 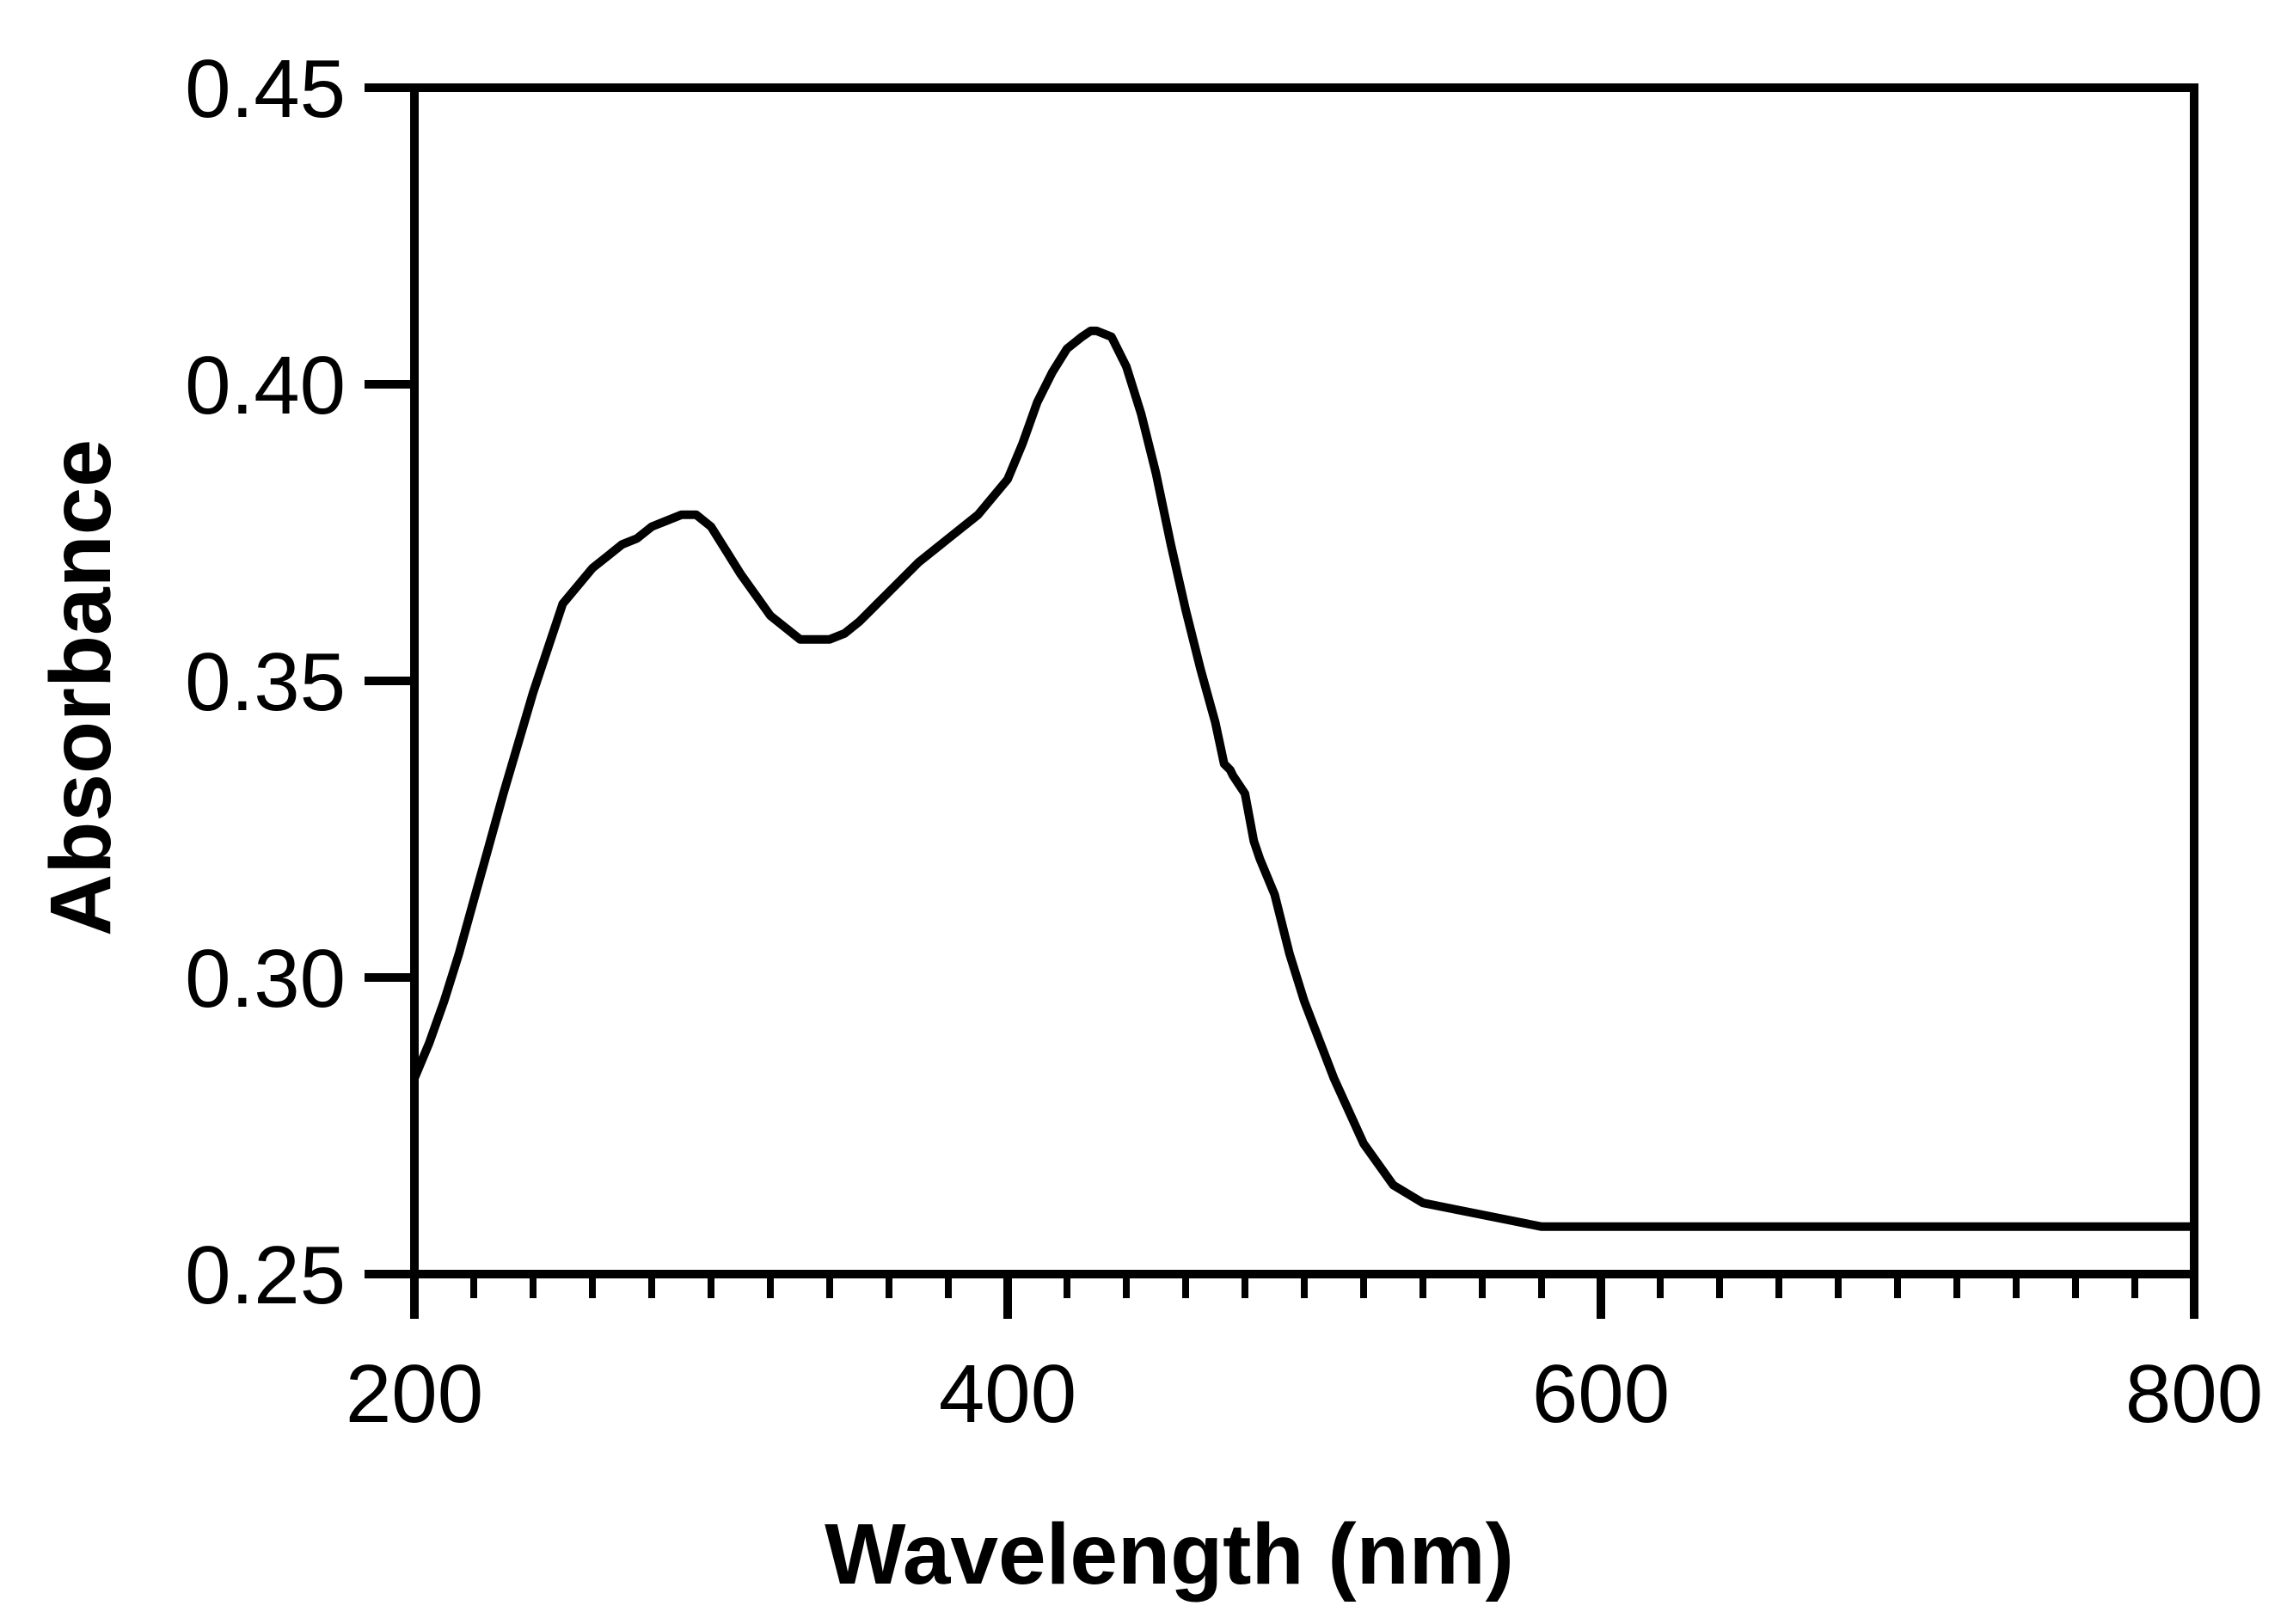 What do you see at coordinates (2194, 1394) in the screenshot?
I see `x-tick-label: 800` at bounding box center [2194, 1394].